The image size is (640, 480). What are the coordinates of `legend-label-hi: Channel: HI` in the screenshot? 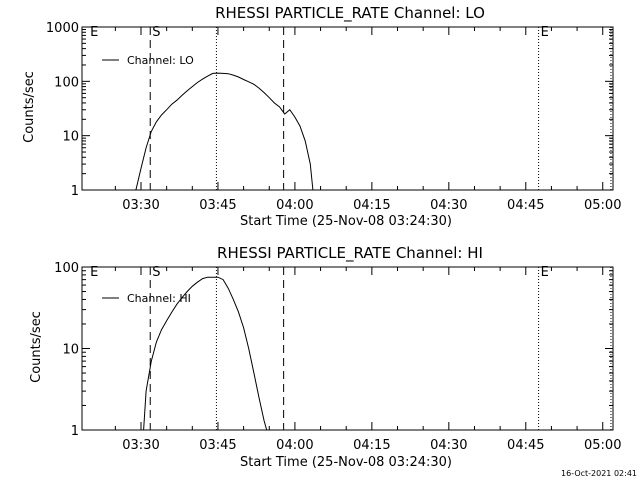 It's located at (159, 298).